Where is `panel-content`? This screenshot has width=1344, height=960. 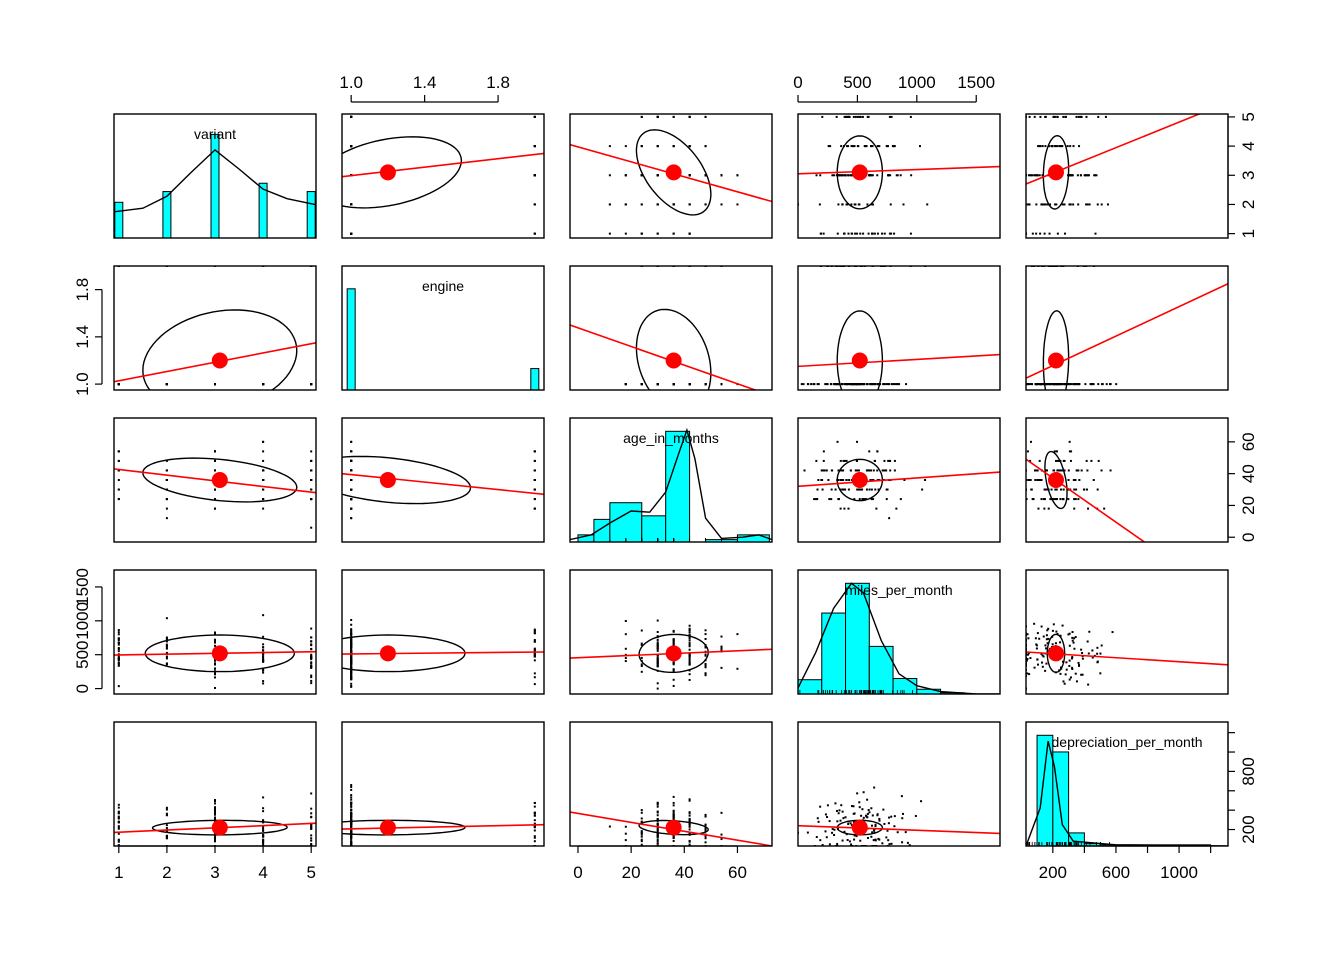 panel-content is located at coordinates (443, 653).